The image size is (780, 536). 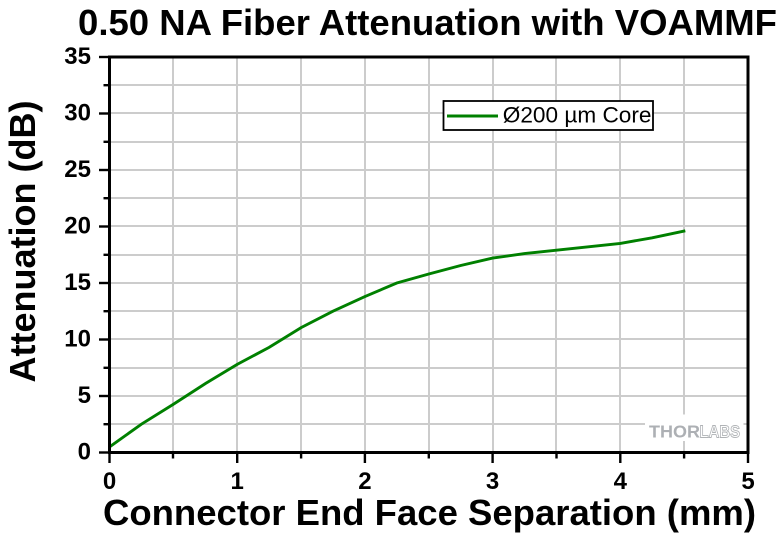 What do you see at coordinates (22, 242) in the screenshot?
I see `svg-text: Attenuation (dB)` at bounding box center [22, 242].